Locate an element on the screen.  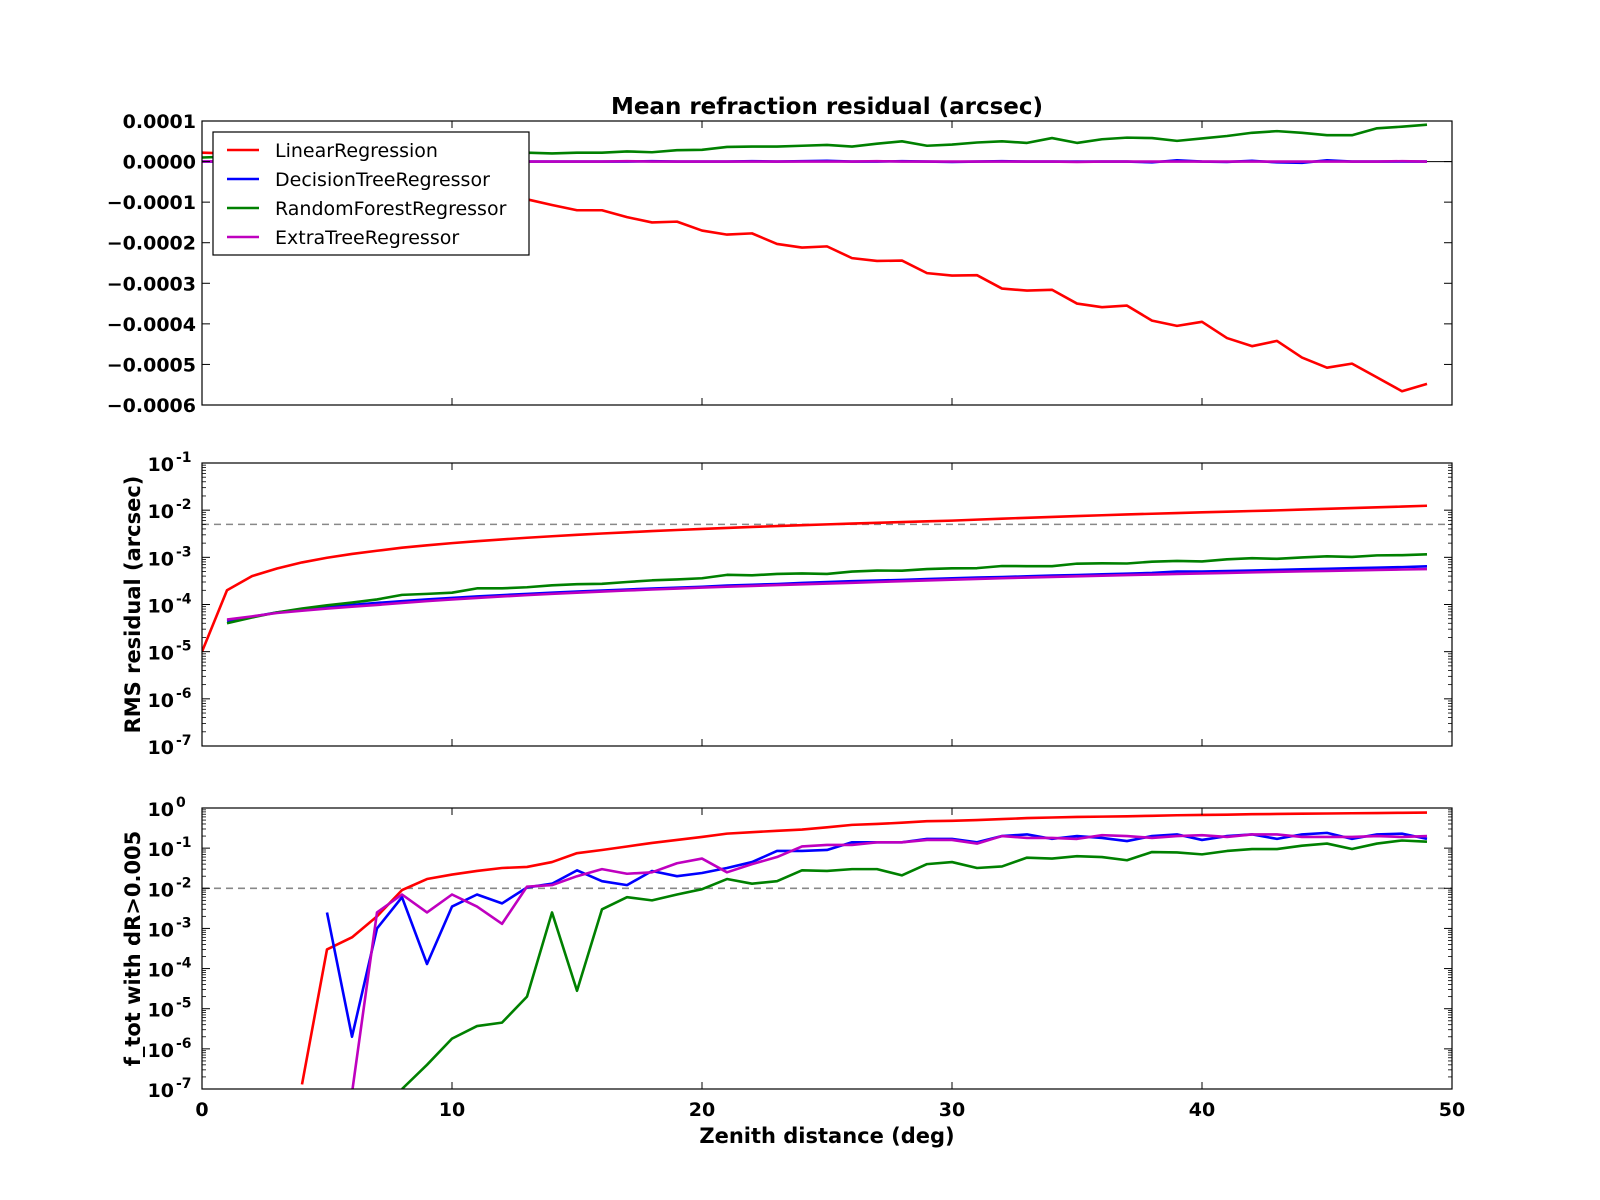
legend-label: DecisionTreeRegressor is located at coordinates (382, 180).